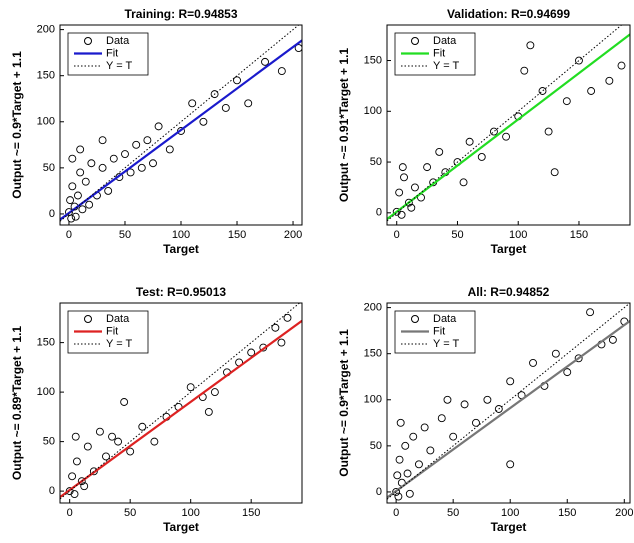 The height and width of the screenshot is (543, 634). What do you see at coordinates (118, 319) in the screenshot?
I see `legend-label: Data` at bounding box center [118, 319].